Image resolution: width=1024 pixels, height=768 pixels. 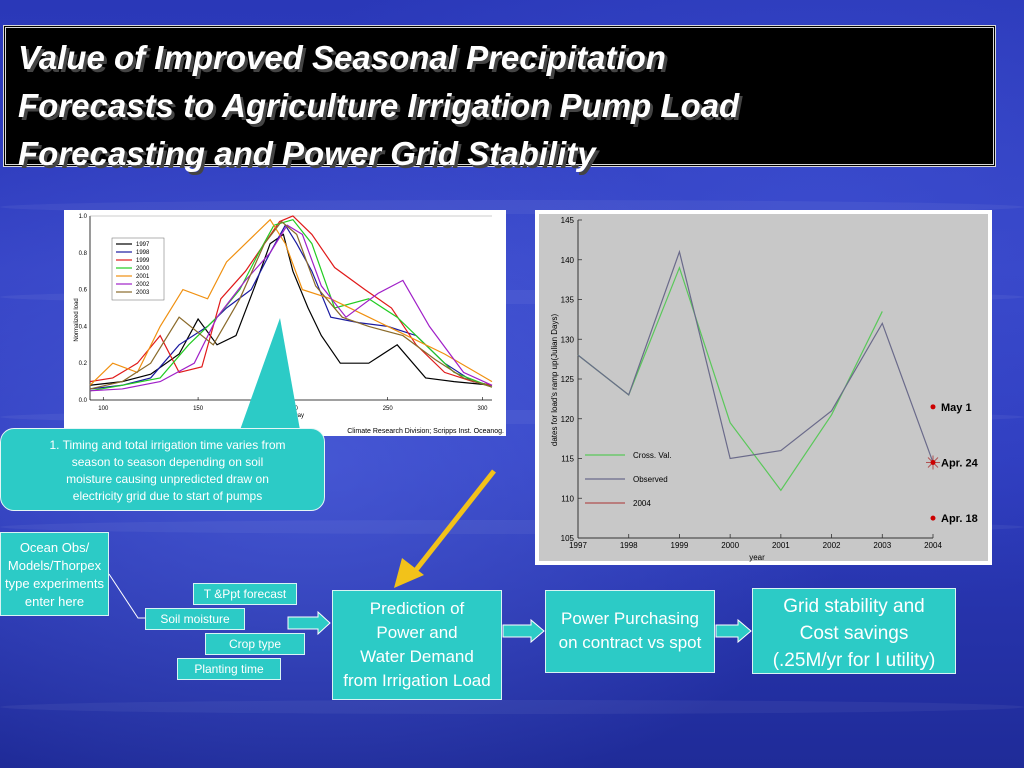 What do you see at coordinates (83, 401) in the screenshot?
I see `left-y-tick-label: 0.0` at bounding box center [83, 401].